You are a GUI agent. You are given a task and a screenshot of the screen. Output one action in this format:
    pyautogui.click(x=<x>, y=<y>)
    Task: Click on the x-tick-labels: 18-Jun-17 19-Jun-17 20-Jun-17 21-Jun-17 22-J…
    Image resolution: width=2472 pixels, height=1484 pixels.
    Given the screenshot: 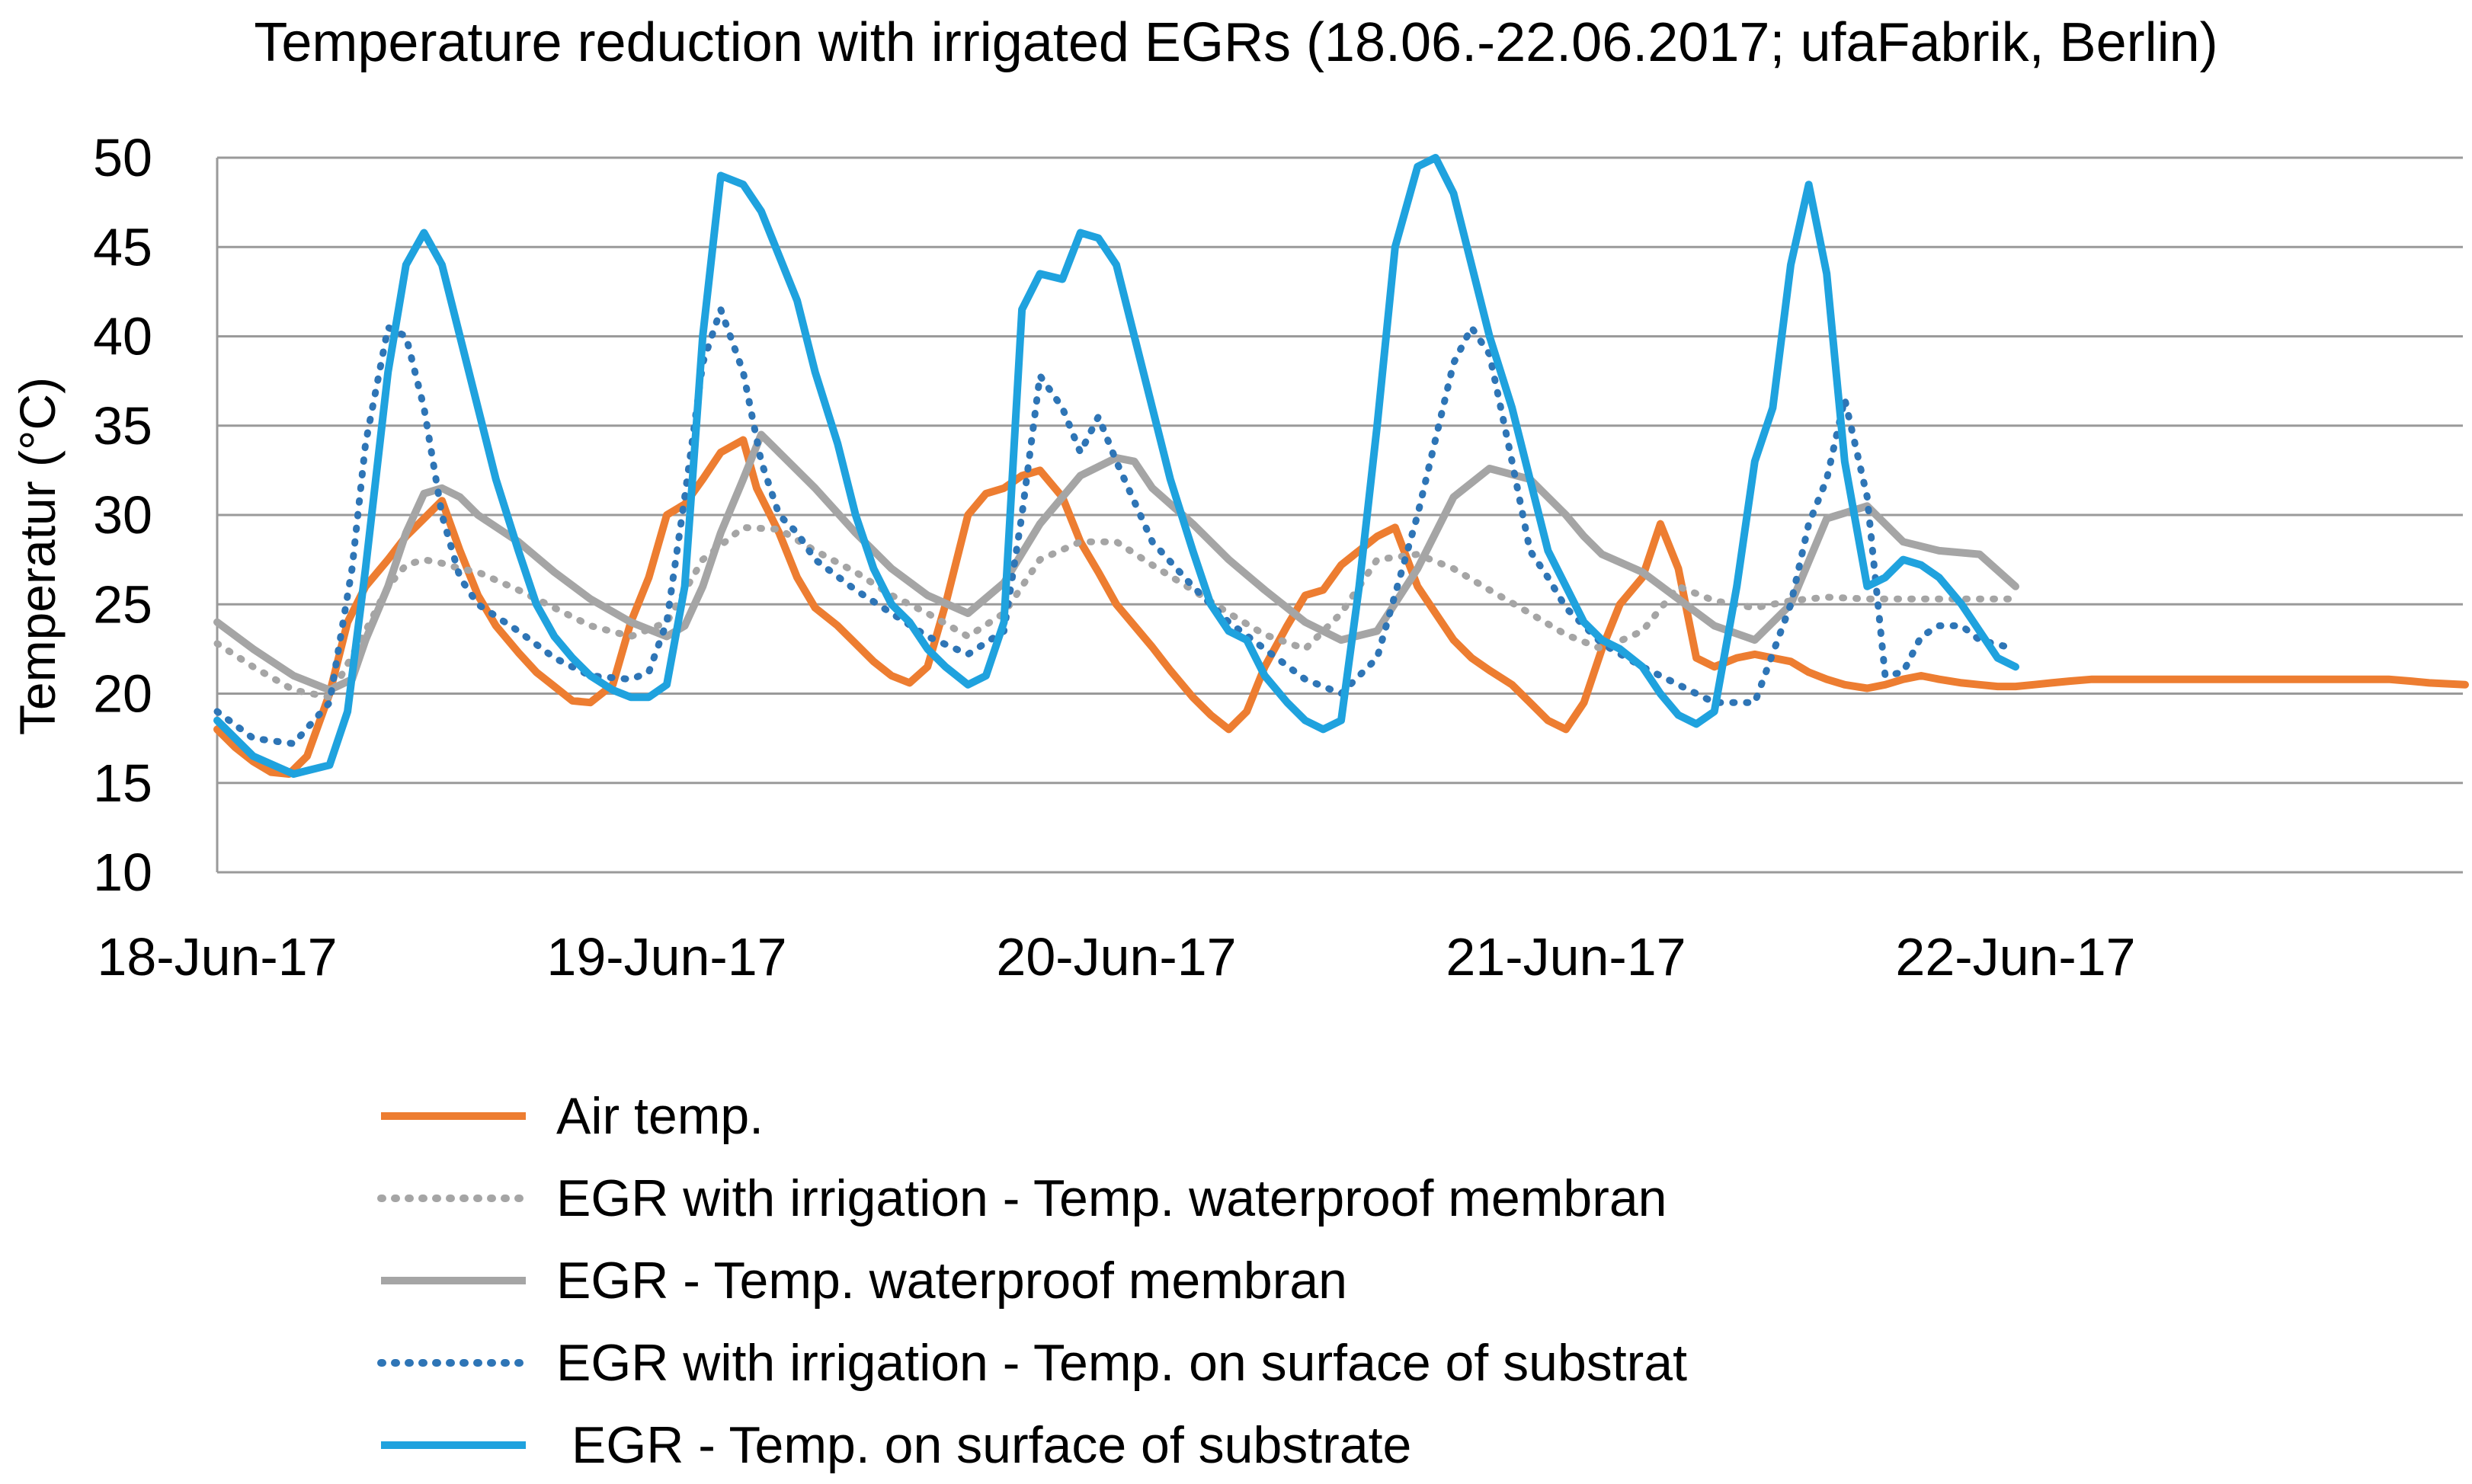 What is the action you would take?
    pyautogui.click(x=1116, y=957)
    